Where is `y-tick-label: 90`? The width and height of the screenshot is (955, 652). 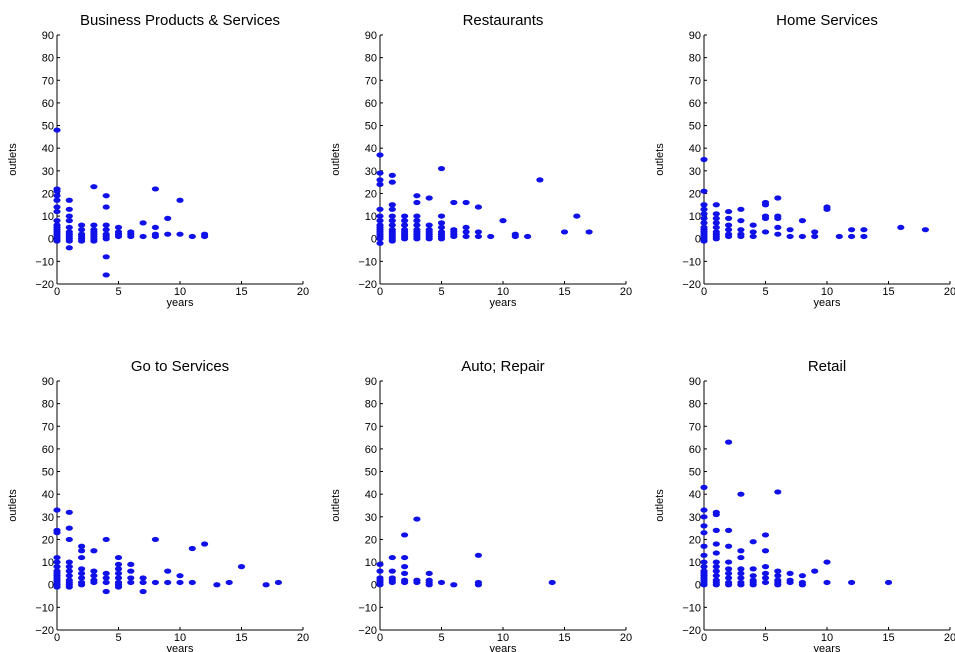
y-tick-label: 90 is located at coordinates (695, 382).